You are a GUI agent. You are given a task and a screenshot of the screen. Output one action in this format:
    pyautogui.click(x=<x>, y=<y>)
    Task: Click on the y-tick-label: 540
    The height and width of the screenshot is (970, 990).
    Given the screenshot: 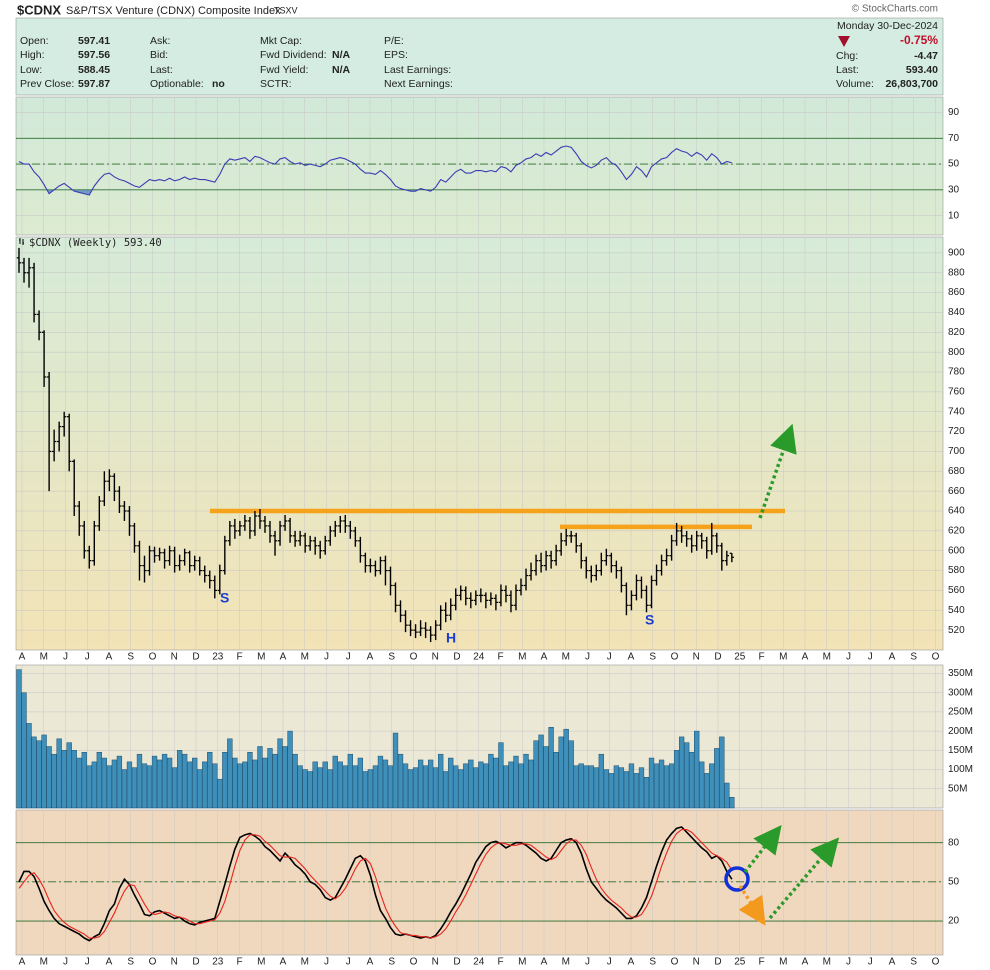 What is the action you would take?
    pyautogui.click(x=956, y=610)
    